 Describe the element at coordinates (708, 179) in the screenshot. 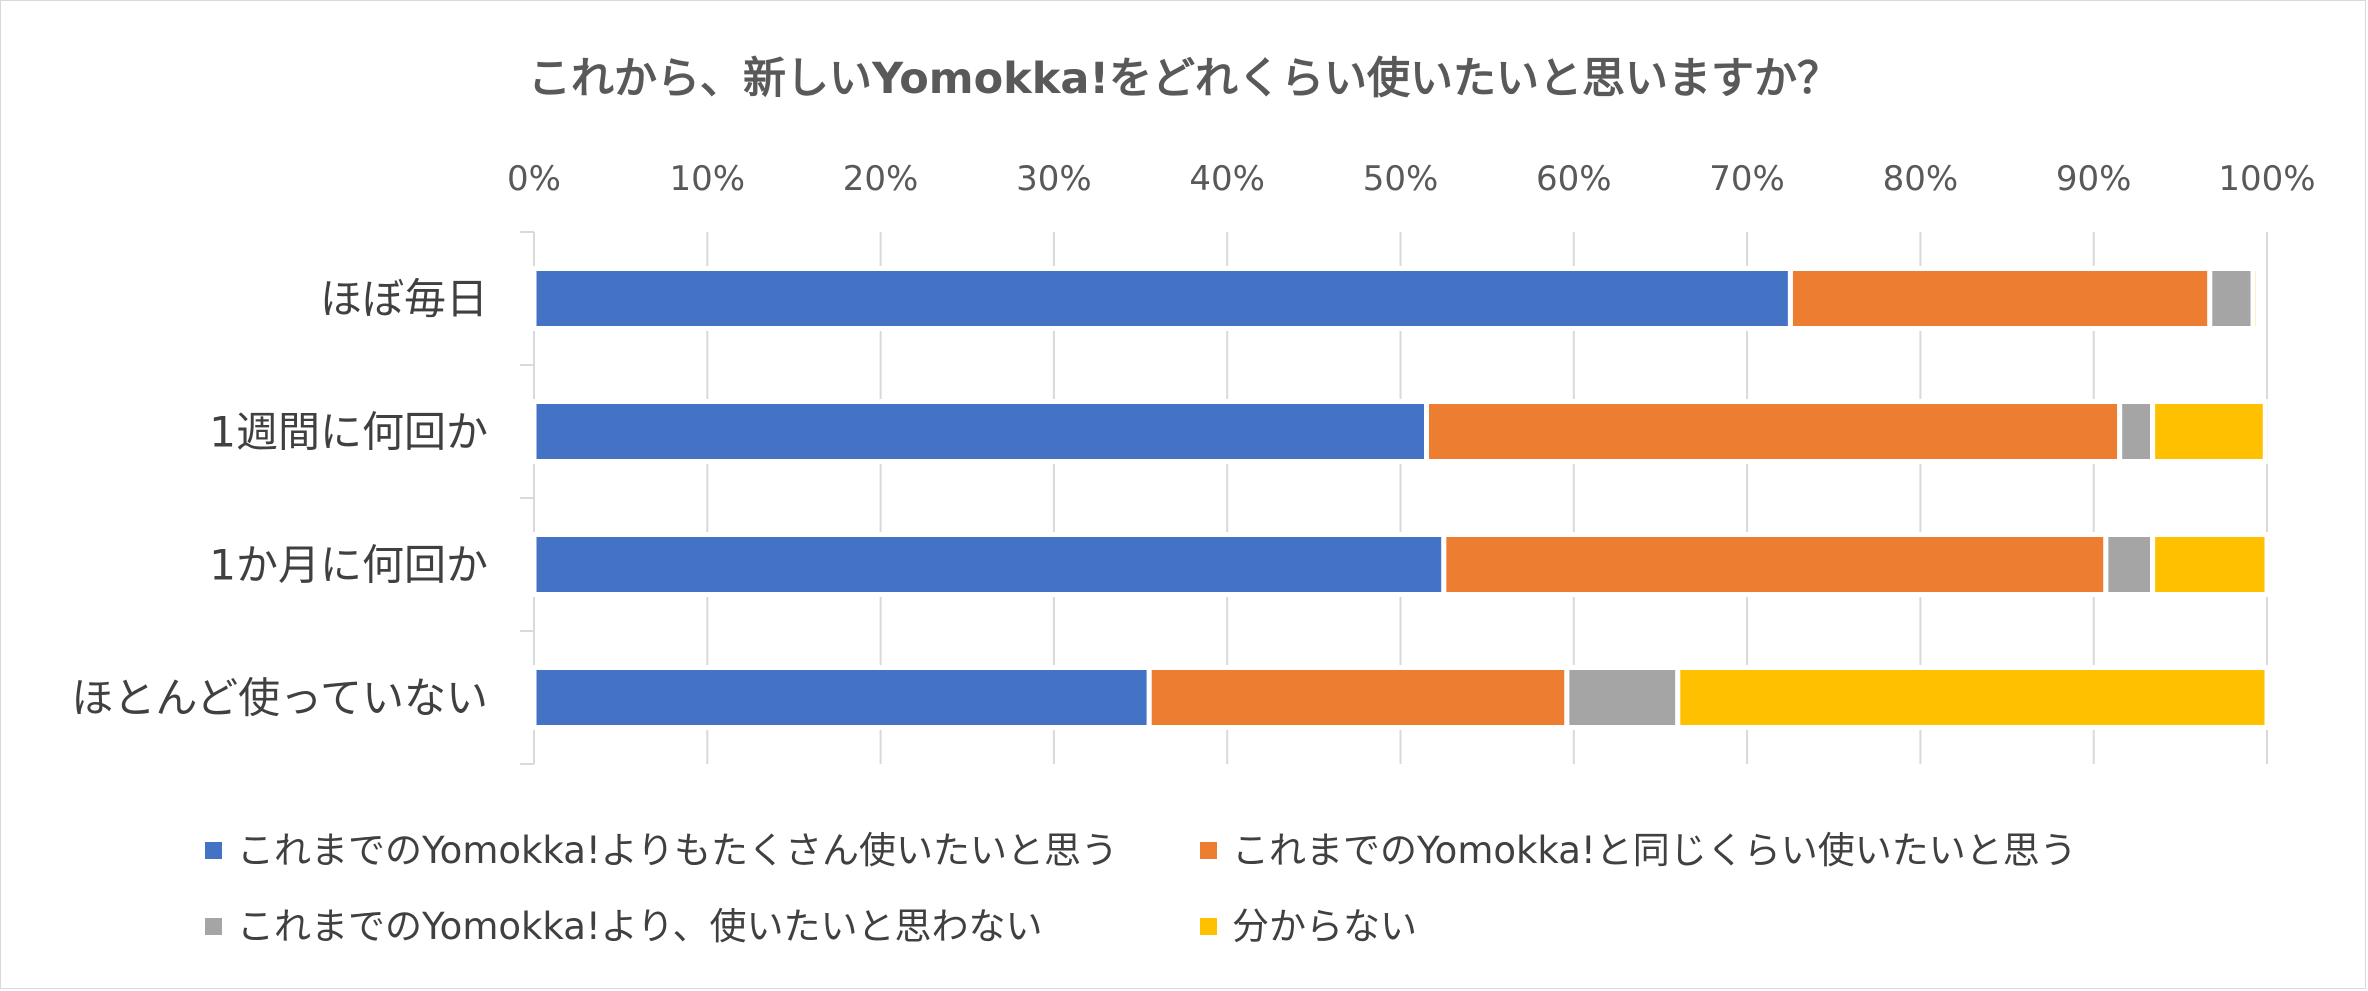

I see `x-tick-label: 10%` at that location.